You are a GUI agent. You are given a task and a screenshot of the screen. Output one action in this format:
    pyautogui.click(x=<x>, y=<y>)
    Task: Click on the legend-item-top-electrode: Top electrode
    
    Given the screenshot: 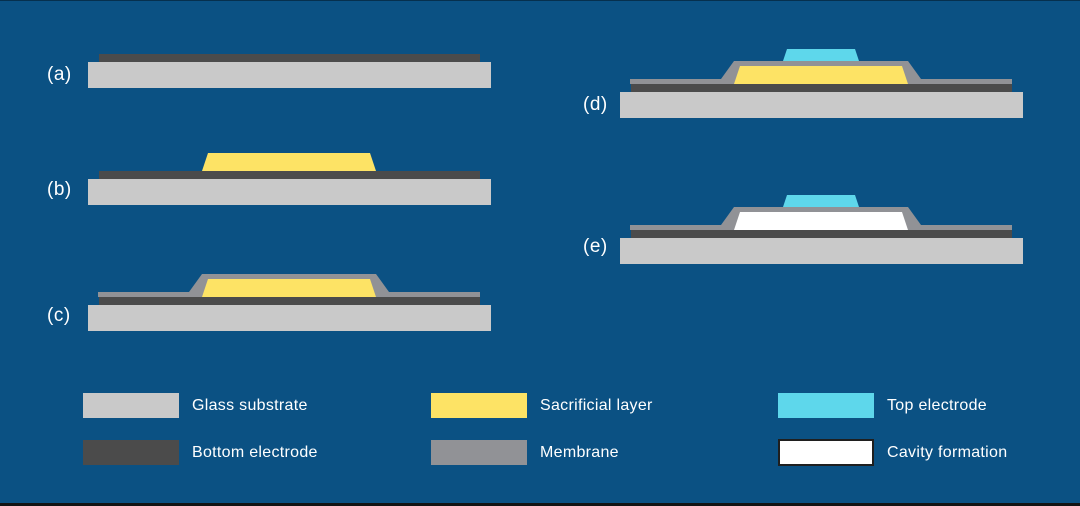 What is the action you would take?
    pyautogui.click(x=892, y=405)
    